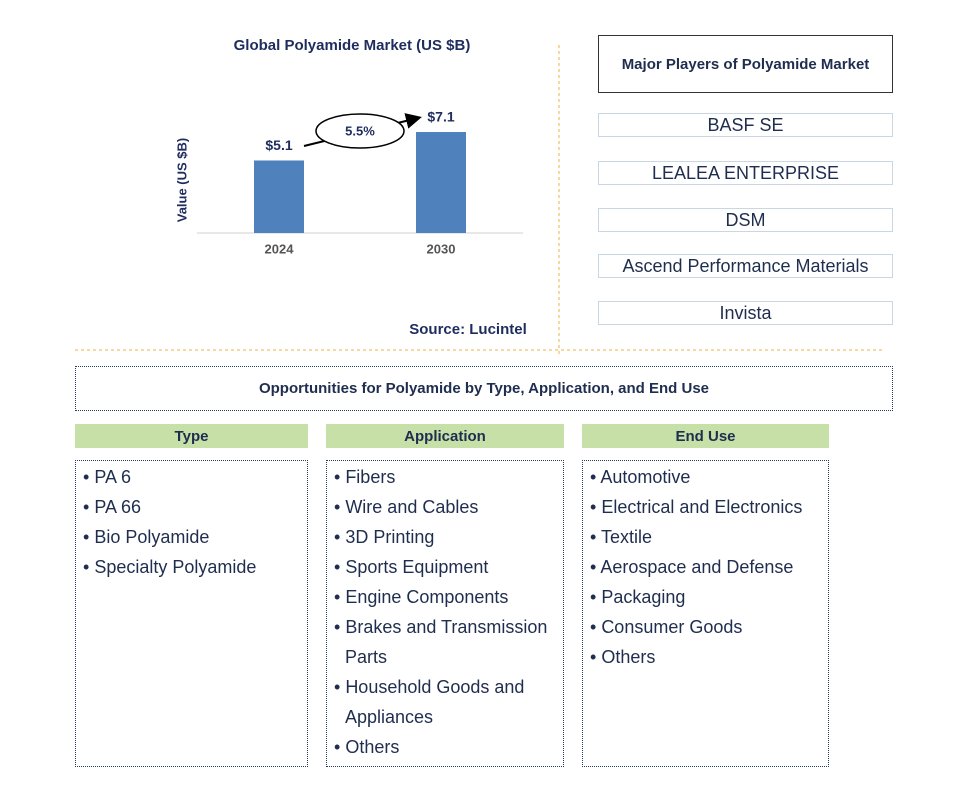 Image resolution: width=957 pixels, height=807 pixels. I want to click on list-item: • Aerospace and Defense, so click(692, 567).